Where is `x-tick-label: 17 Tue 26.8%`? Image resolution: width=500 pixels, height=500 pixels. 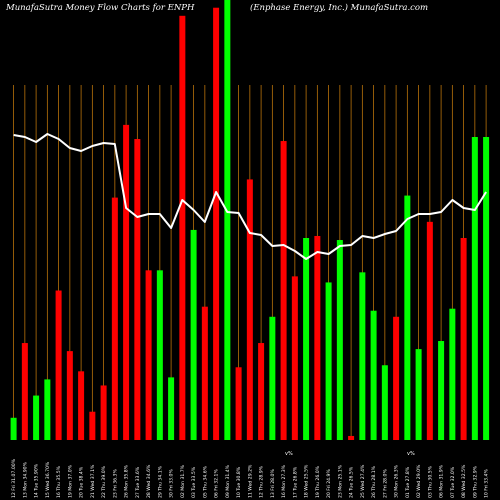 x-tick-label: 17 Tue 26.8% is located at coordinates (295, 482).